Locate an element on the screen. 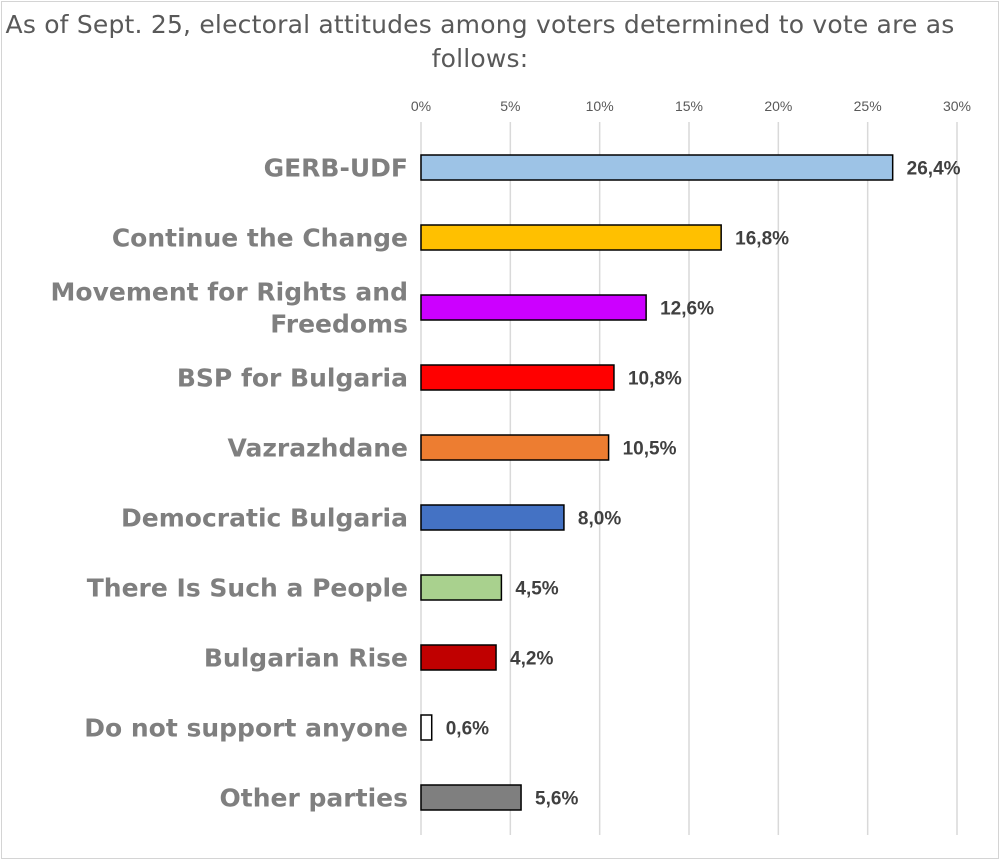  category-label: Democratic Bulgaria is located at coordinates (264, 518).